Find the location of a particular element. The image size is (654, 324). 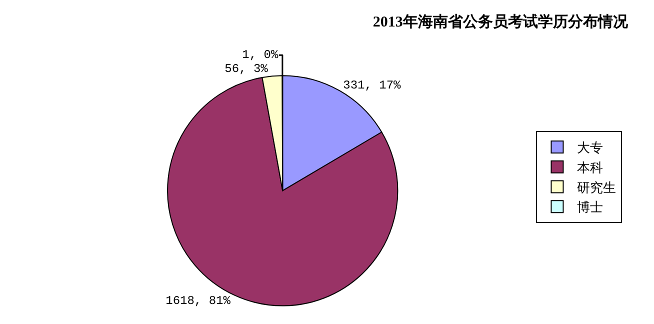

data-label: 1618, 81% is located at coordinates (199, 301).